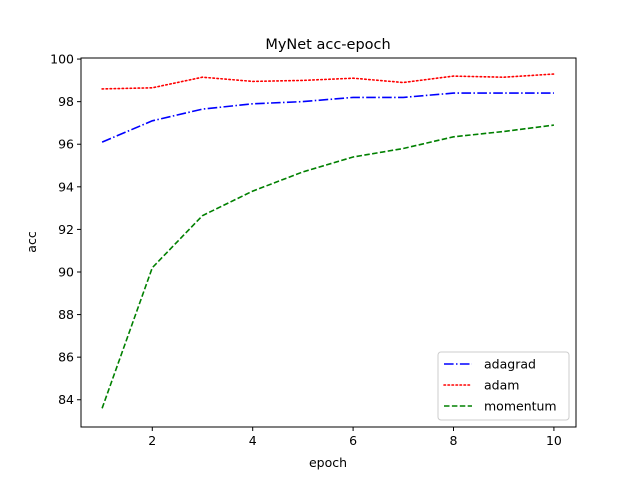 The width and height of the screenshot is (640, 480). What do you see at coordinates (66, 357) in the screenshot?
I see `y-tick-label: 86` at bounding box center [66, 357].